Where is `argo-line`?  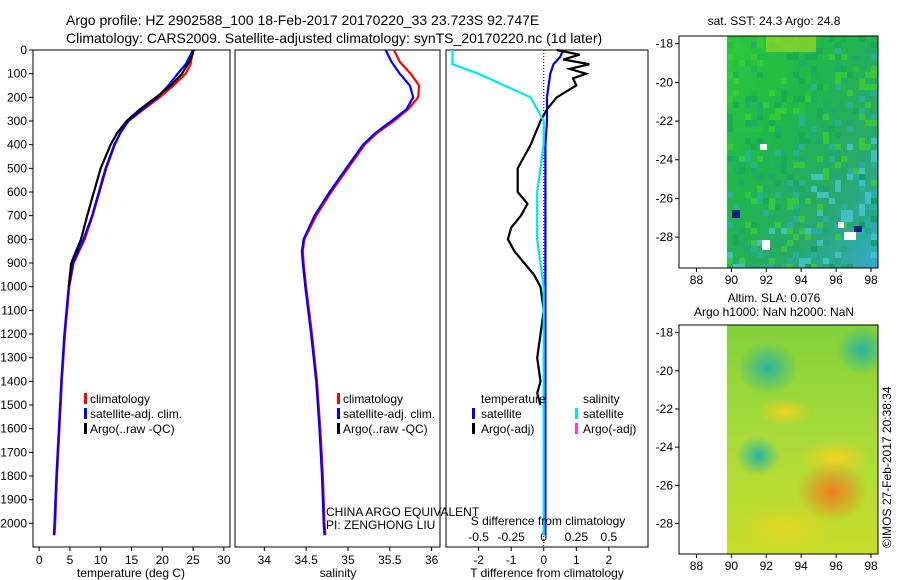
argo-line is located at coordinates (131, 168).